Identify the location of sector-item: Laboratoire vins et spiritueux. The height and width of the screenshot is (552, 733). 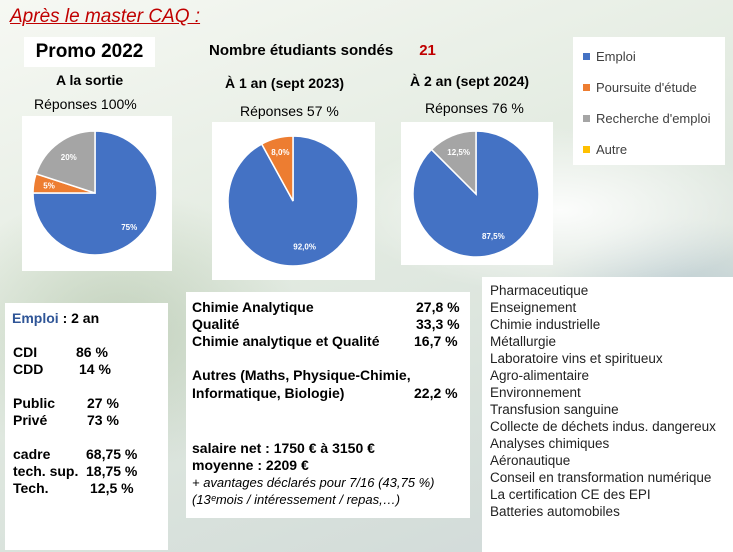
(576, 358).